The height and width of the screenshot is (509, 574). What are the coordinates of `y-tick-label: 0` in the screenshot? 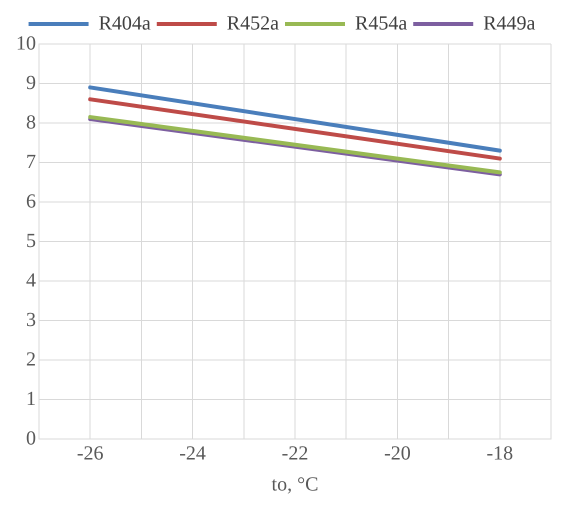 It's located at (31, 438).